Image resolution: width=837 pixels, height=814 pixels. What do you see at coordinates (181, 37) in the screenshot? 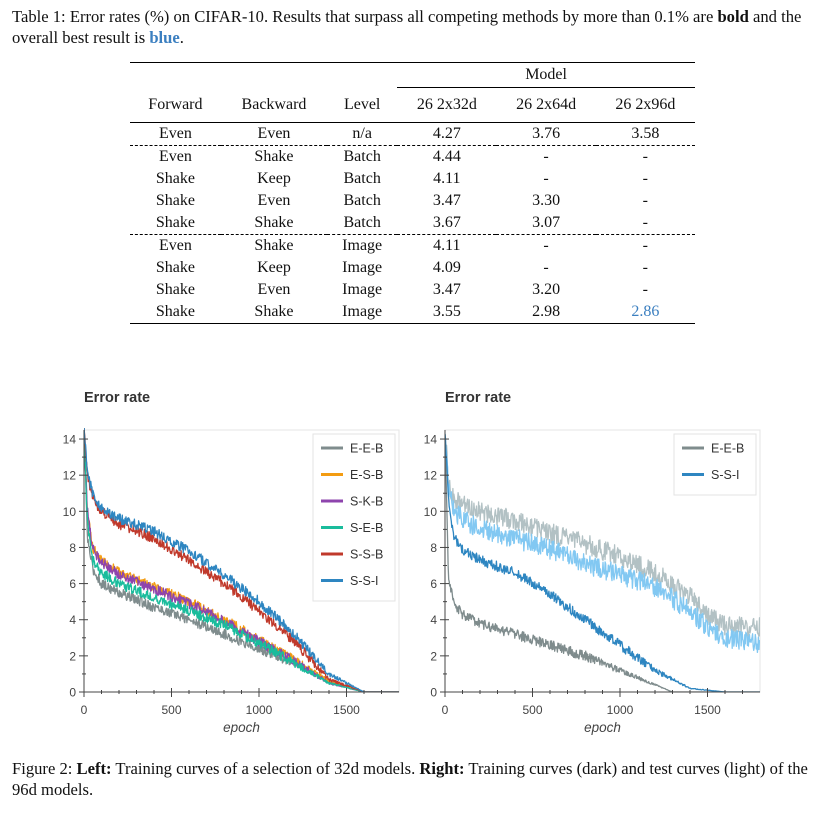
I see `table-caption-end: .` at bounding box center [181, 37].